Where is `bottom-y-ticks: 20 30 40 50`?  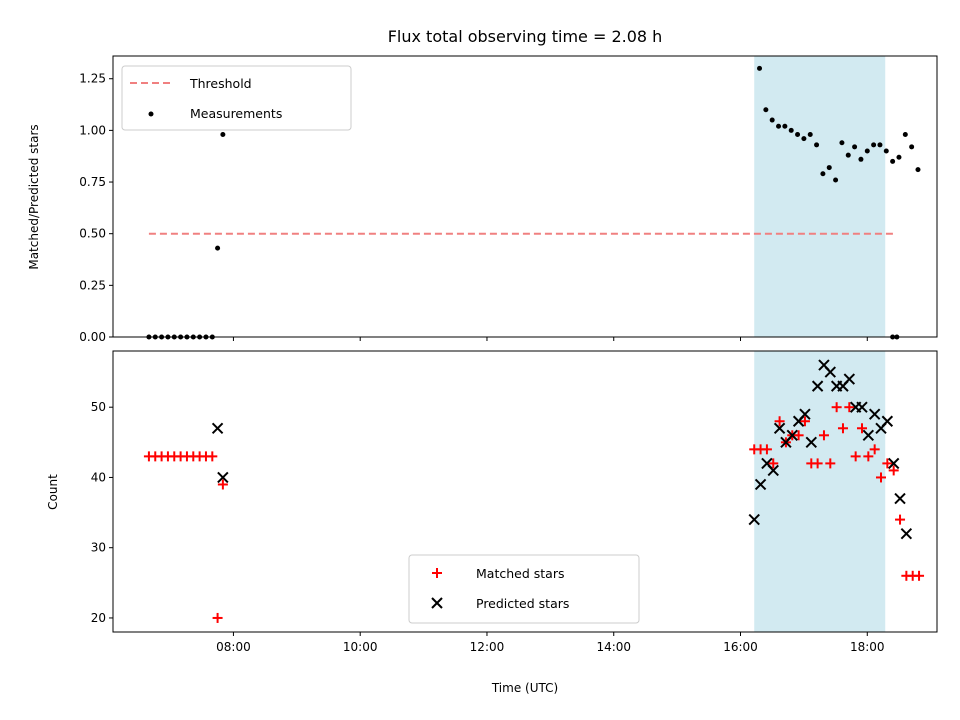 bottom-y-ticks: 20 30 40 50 is located at coordinates (102, 512).